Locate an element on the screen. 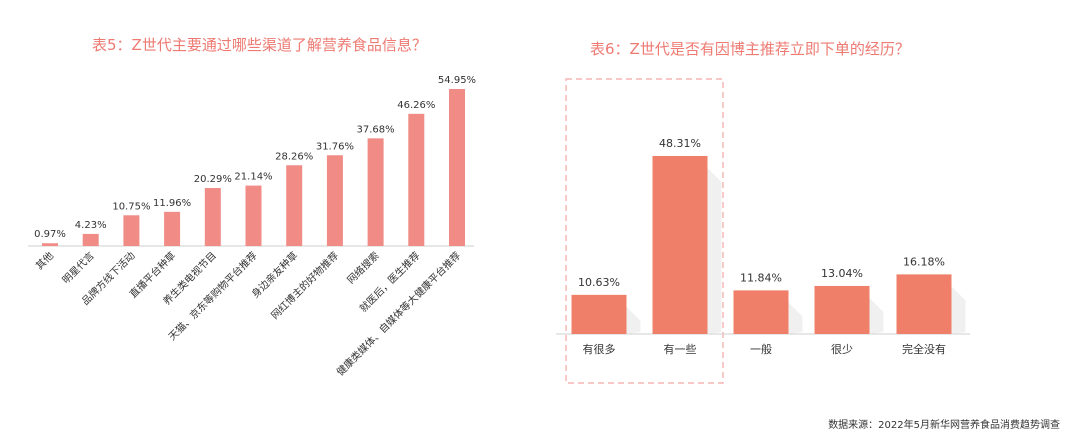 This screenshot has width=1080, height=438. chart2-value-label: 11.84% is located at coordinates (761, 277).